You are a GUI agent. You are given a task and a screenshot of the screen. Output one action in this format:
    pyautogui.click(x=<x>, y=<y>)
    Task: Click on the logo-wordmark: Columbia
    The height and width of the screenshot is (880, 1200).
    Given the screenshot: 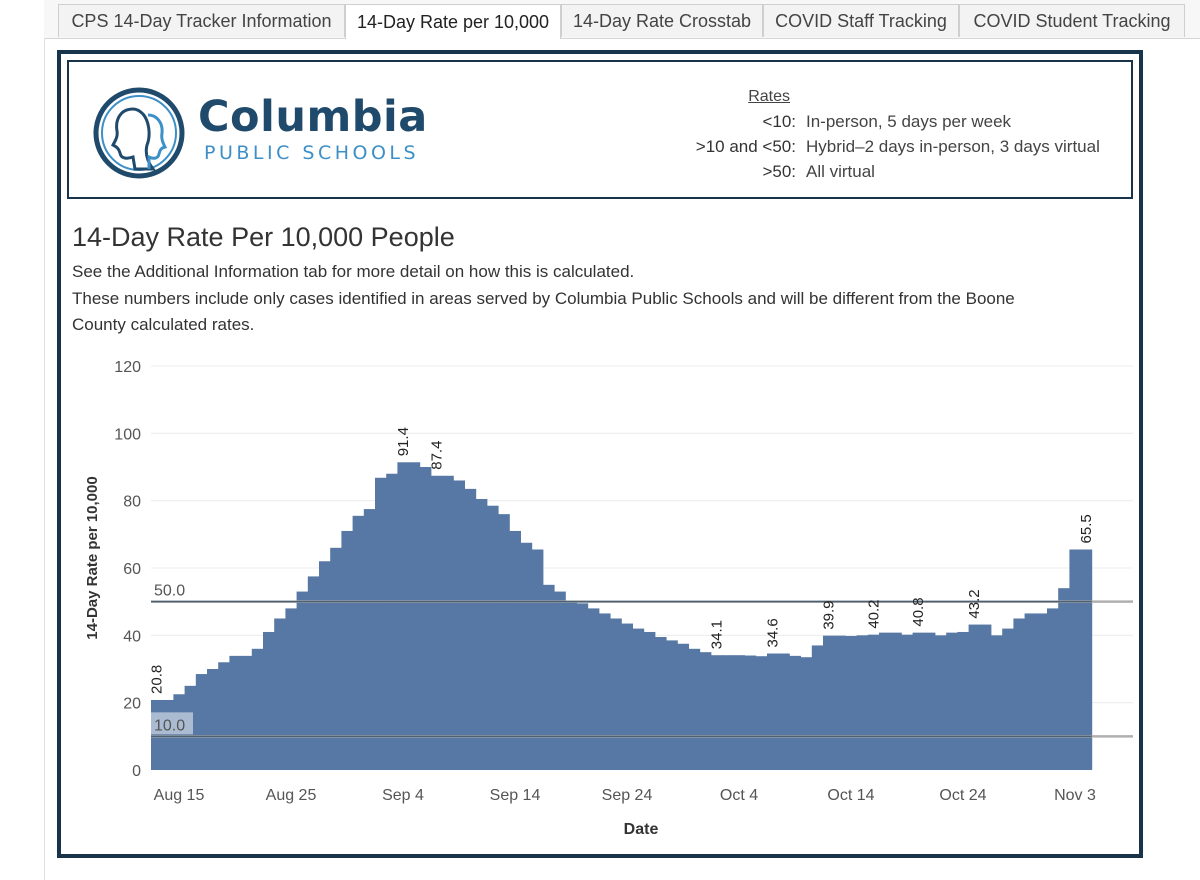 What is the action you would take?
    pyautogui.click(x=313, y=117)
    